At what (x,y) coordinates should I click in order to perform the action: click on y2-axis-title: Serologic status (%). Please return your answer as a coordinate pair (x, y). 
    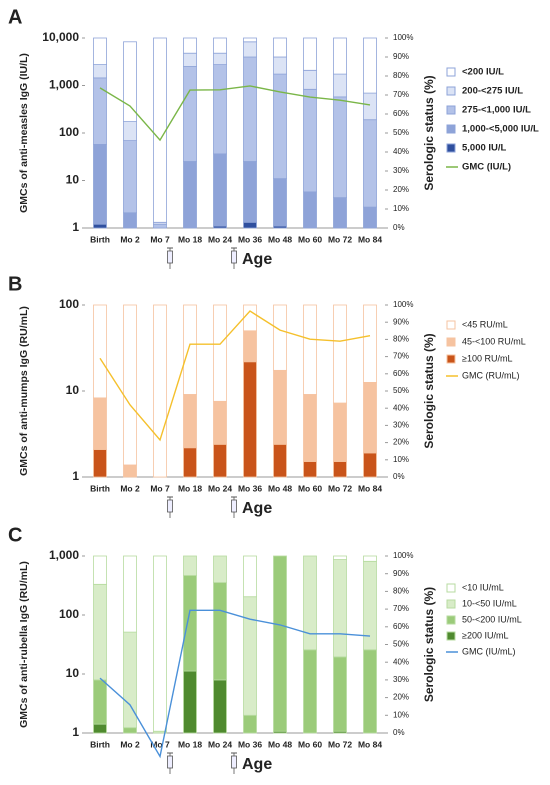
    Looking at the image, I should click on (429, 390).